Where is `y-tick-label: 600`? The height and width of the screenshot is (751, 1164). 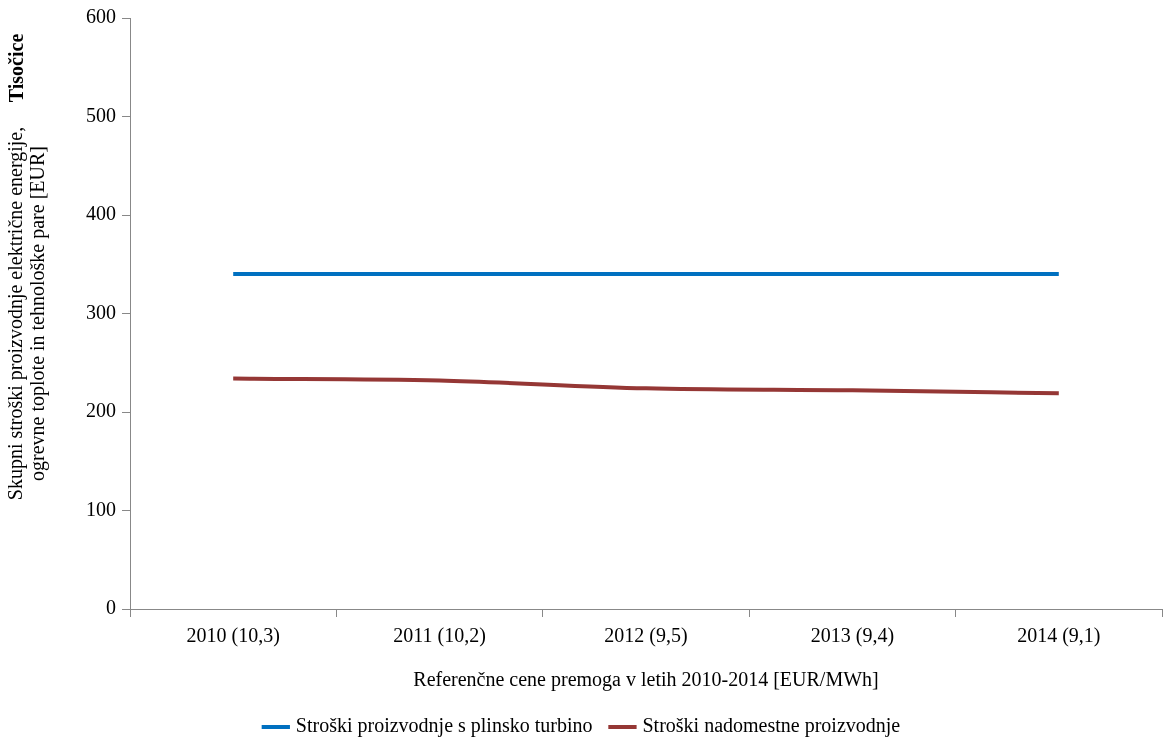 y-tick-label: 600 is located at coordinates (101, 16).